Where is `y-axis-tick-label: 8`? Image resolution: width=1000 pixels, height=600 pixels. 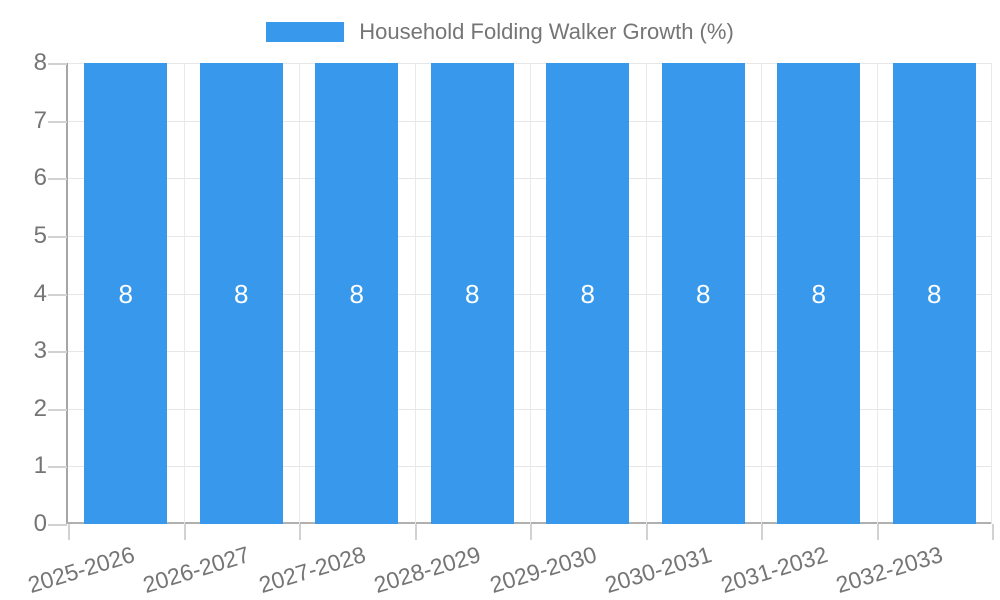
y-axis-tick-label: 8 is located at coordinates (40, 62).